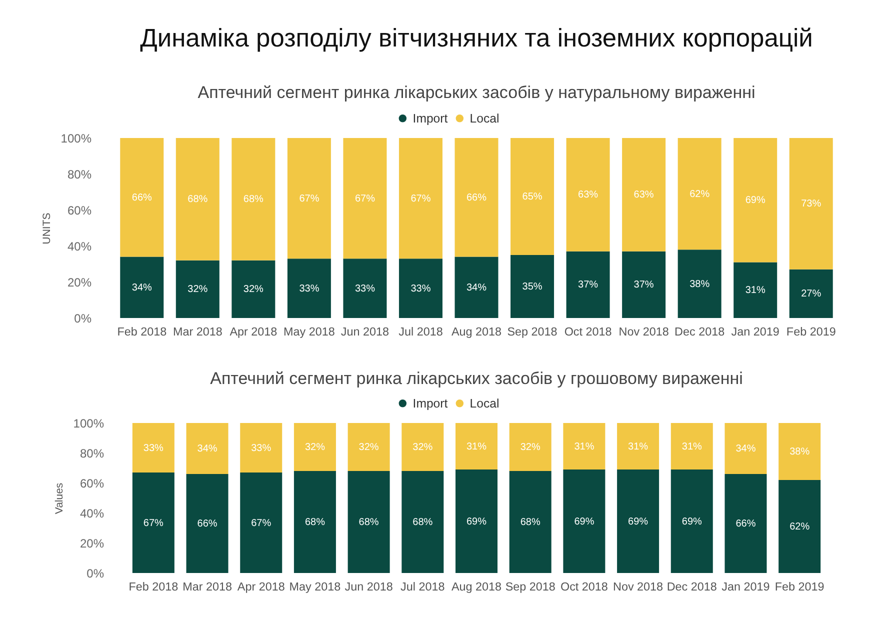  What do you see at coordinates (309, 332) in the screenshot?
I see `x-tick-label: May 2018` at bounding box center [309, 332].